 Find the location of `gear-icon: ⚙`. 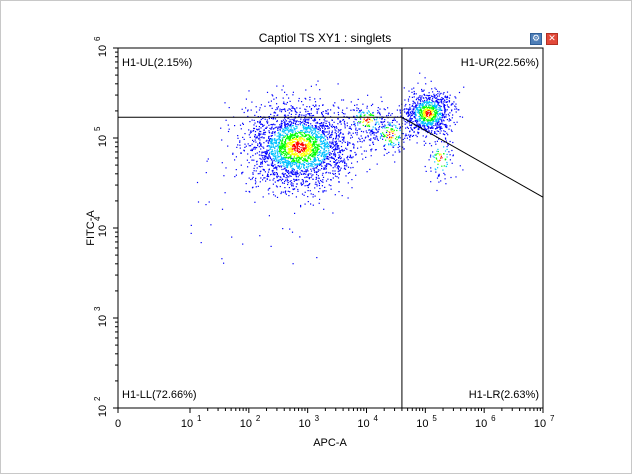

gear-icon: ⚙ is located at coordinates (536, 39).